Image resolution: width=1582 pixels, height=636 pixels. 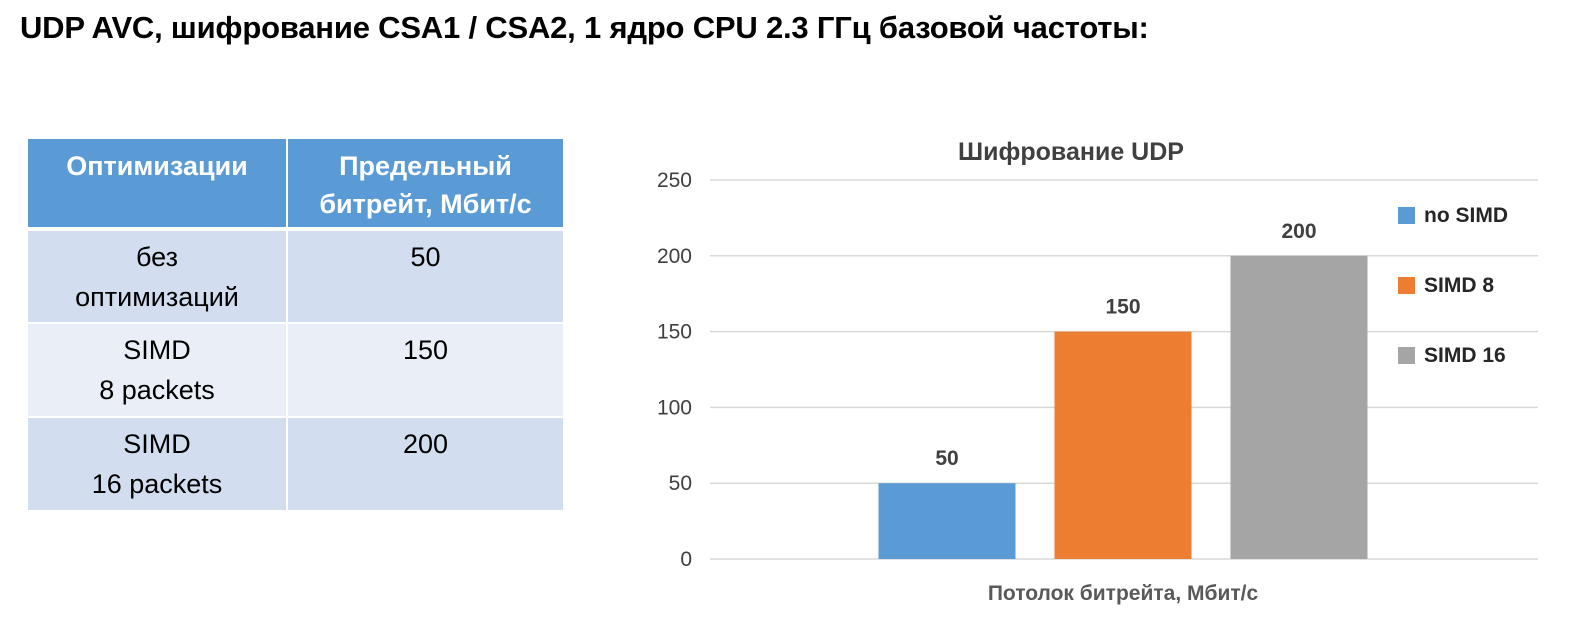 I want to click on cell-line: оптимизаций, so click(x=157, y=297).